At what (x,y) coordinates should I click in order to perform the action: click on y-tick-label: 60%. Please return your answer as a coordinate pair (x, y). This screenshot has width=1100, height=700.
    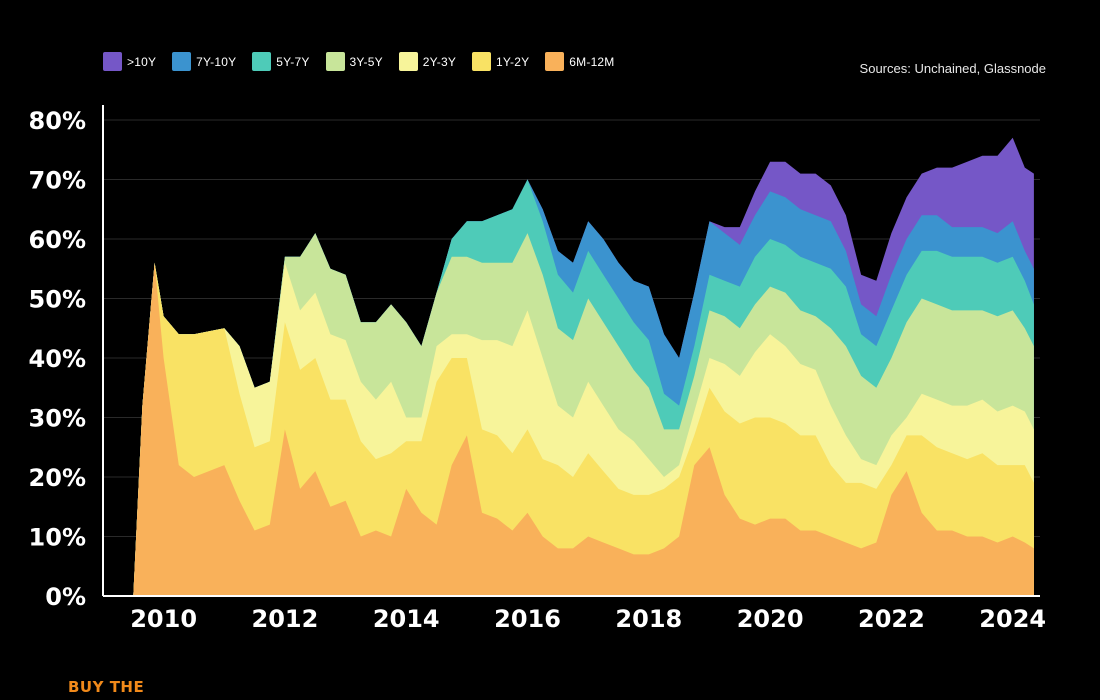
    Looking at the image, I should click on (57, 240).